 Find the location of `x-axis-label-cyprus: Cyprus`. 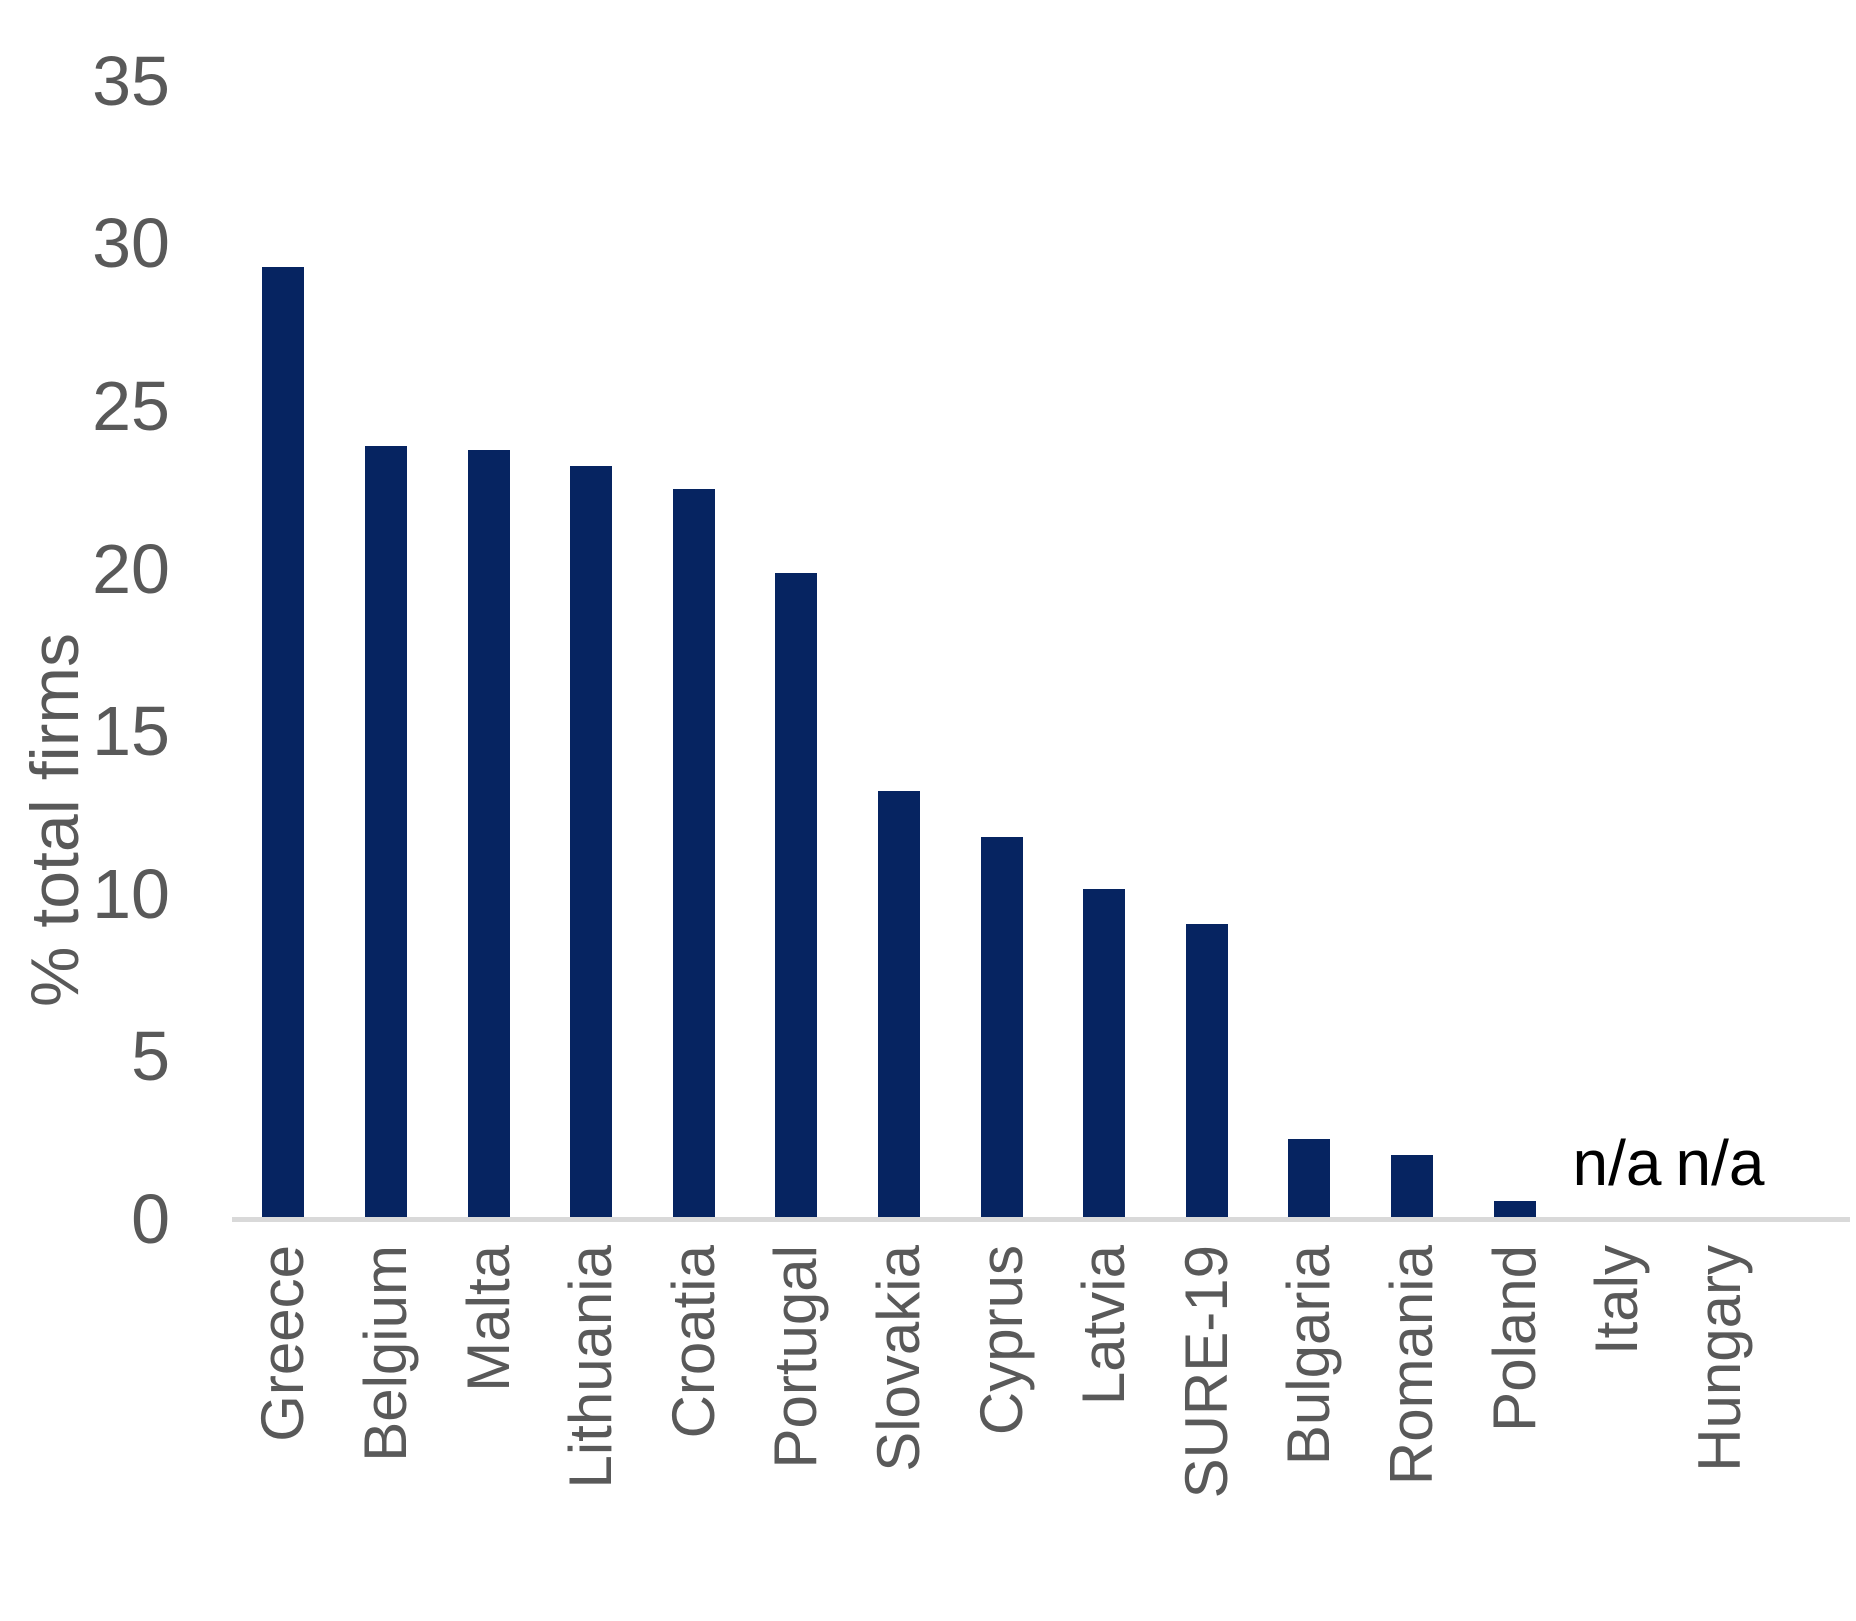

x-axis-label-cyprus: Cyprus is located at coordinates (1001, 1340).